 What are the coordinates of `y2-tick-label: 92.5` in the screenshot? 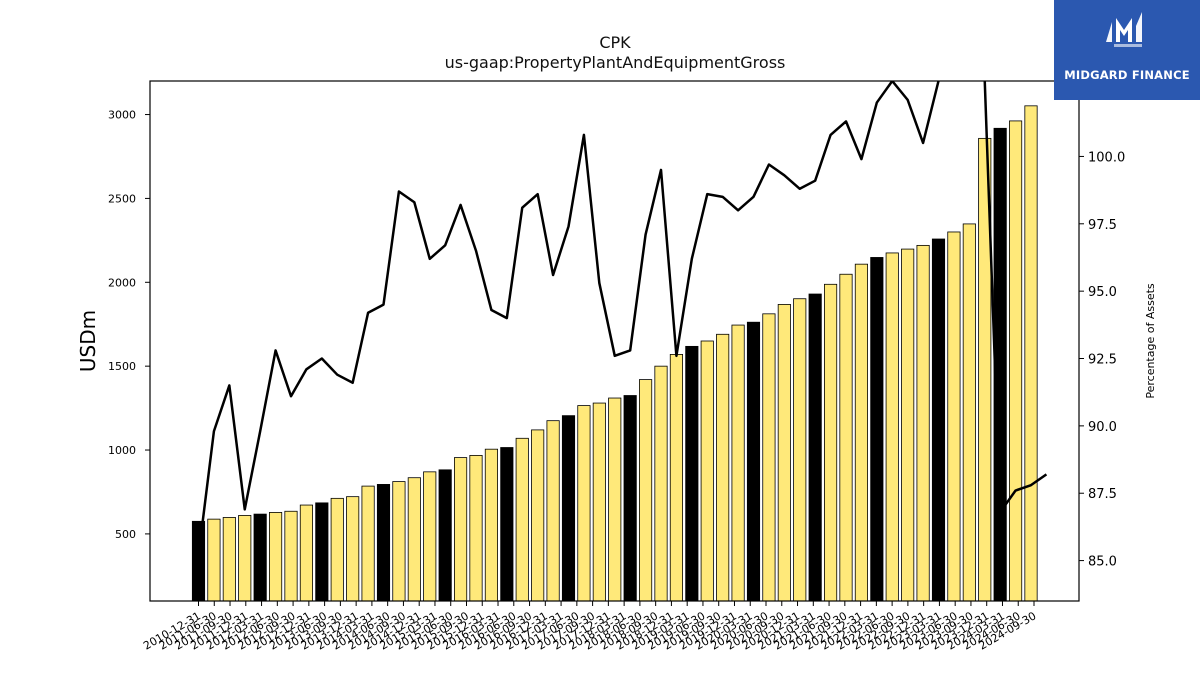 It's located at (1102, 360).